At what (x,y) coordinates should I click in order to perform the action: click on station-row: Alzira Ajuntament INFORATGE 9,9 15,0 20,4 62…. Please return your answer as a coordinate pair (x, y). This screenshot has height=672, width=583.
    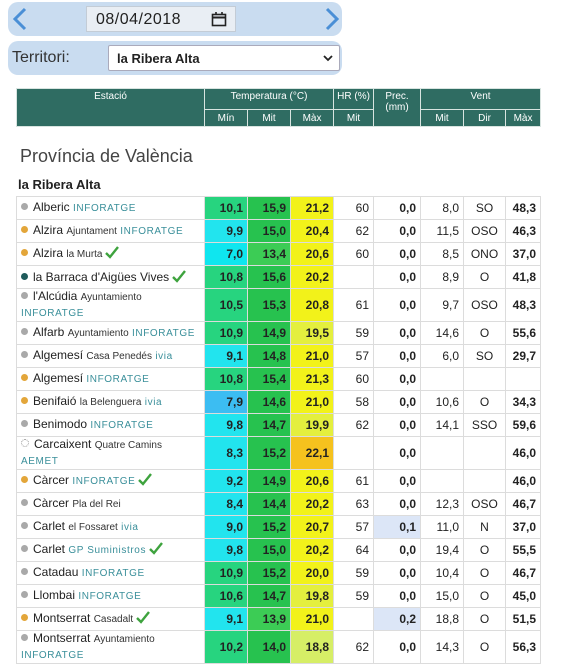
    Looking at the image, I should click on (278, 231).